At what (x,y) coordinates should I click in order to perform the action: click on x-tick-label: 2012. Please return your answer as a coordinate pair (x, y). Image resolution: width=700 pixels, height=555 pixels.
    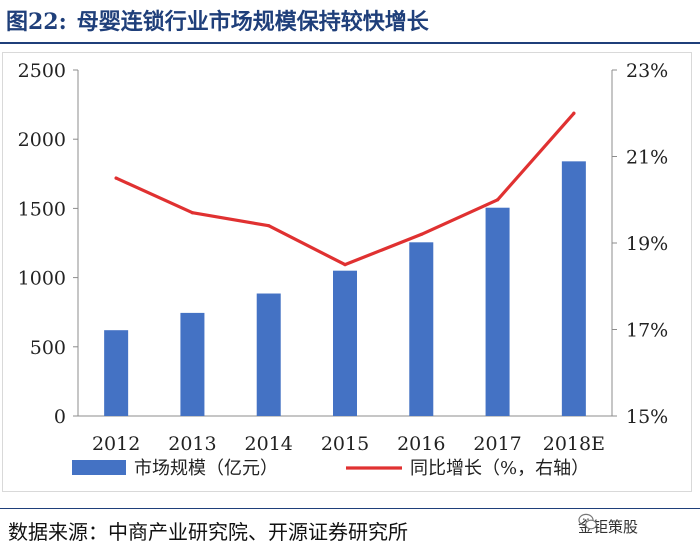
    Looking at the image, I should click on (116, 444).